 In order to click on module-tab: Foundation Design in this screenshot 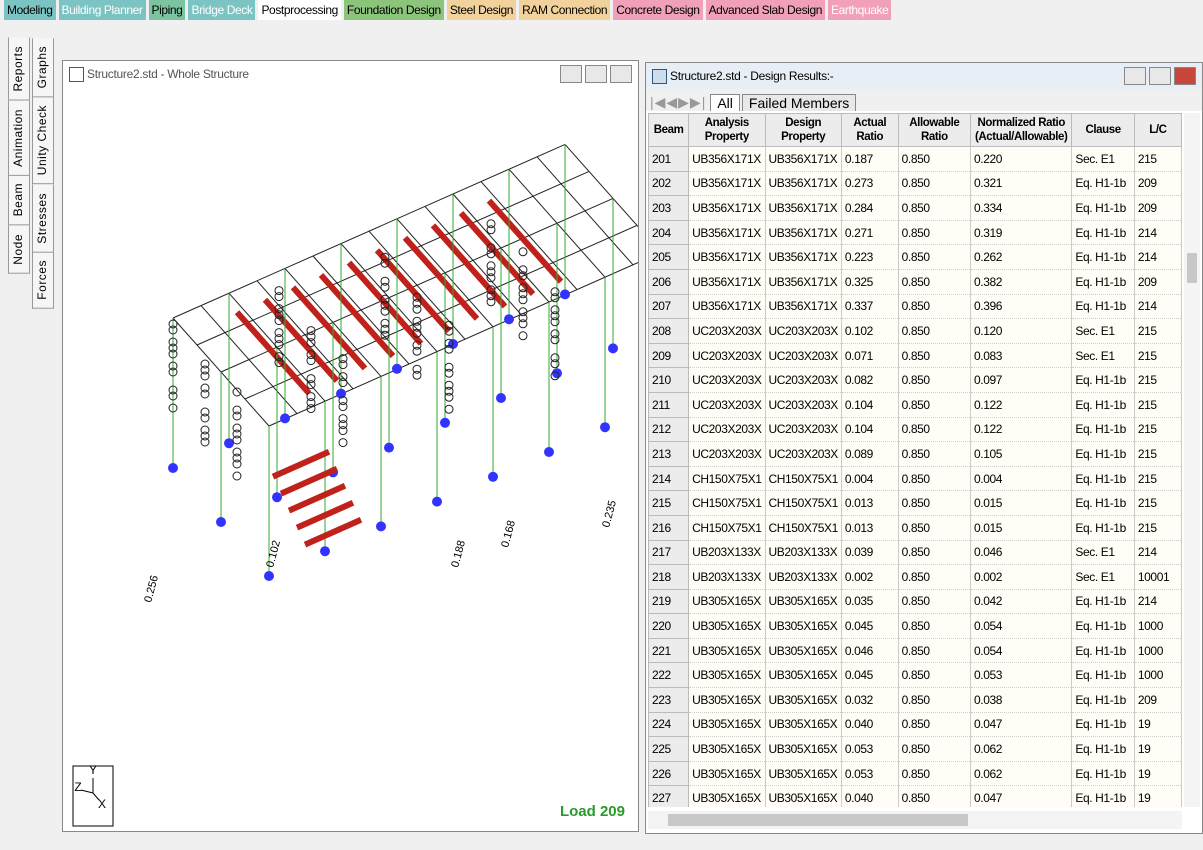, I will do `click(393, 10)`.